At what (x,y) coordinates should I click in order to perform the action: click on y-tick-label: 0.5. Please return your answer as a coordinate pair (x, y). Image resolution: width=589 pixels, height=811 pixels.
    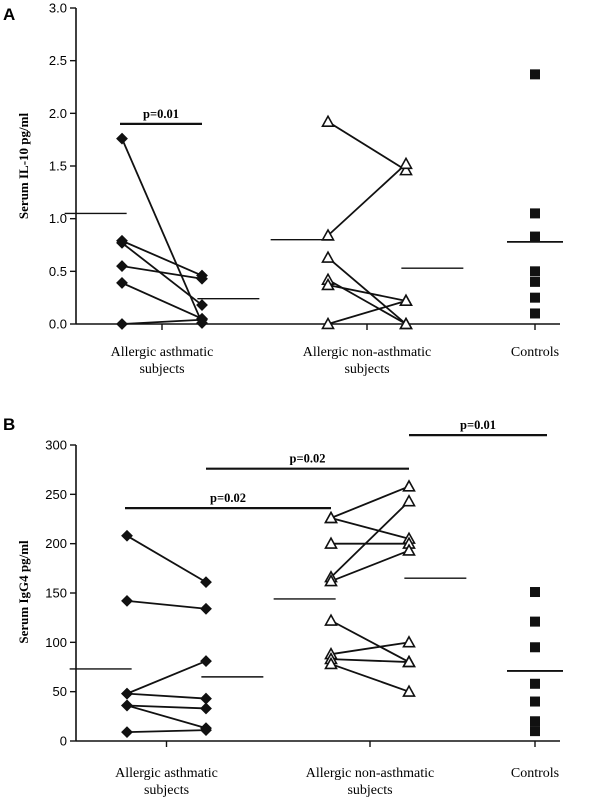
    Looking at the image, I should click on (58, 271).